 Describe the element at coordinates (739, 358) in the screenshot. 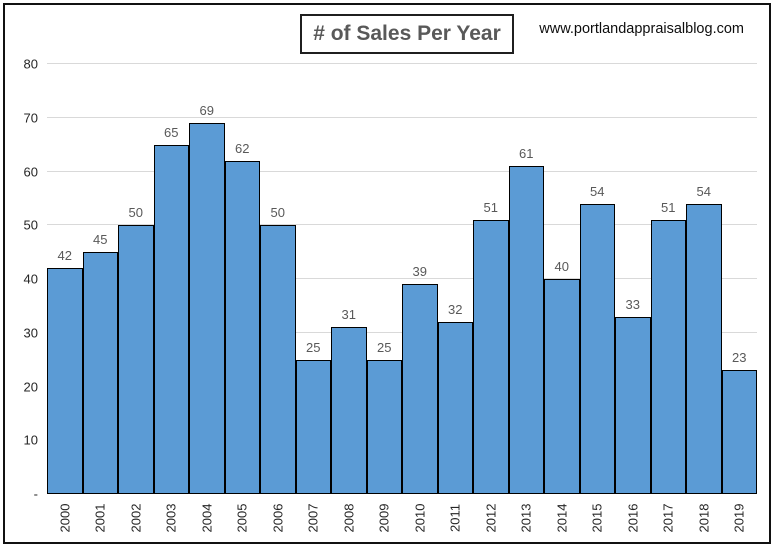

I see `bar-value-label: 23` at that location.